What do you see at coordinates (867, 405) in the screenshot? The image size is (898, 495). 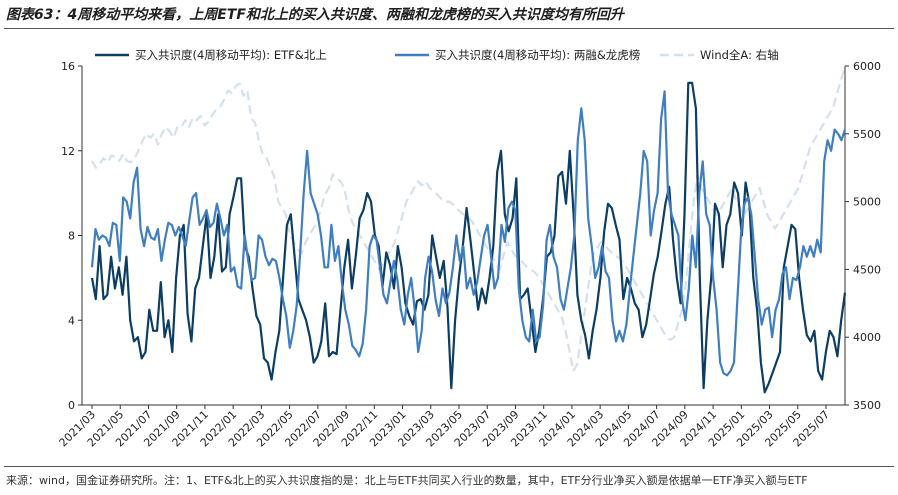 I see `y-right-tick-label: 3500` at bounding box center [867, 405].